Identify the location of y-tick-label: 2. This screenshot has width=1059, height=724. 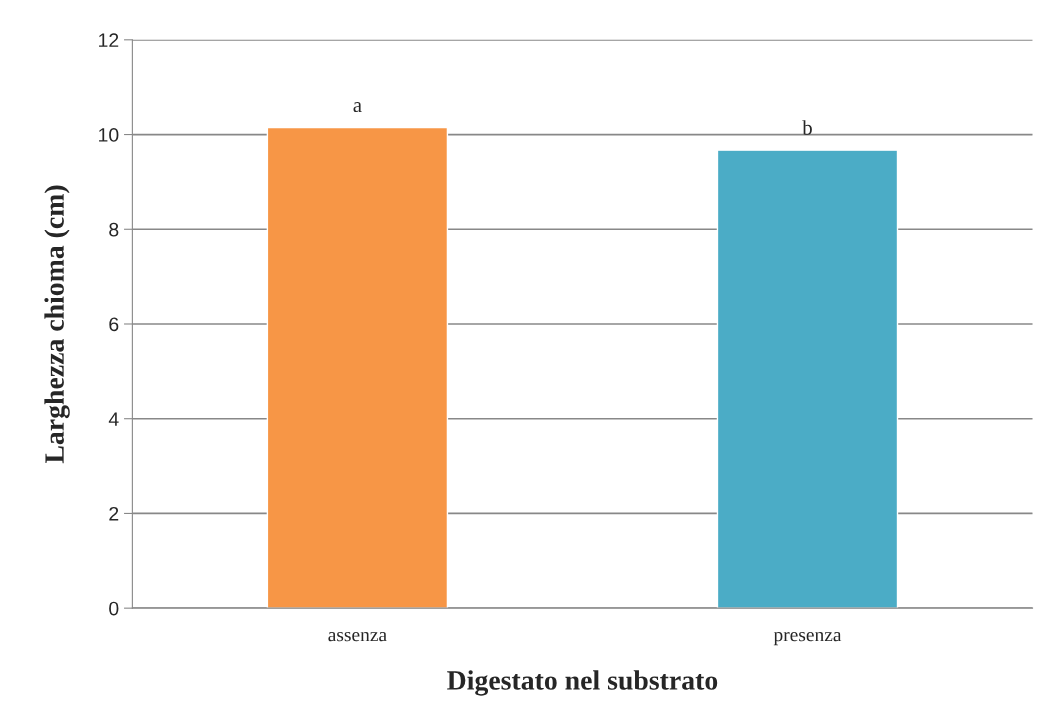
(114, 513).